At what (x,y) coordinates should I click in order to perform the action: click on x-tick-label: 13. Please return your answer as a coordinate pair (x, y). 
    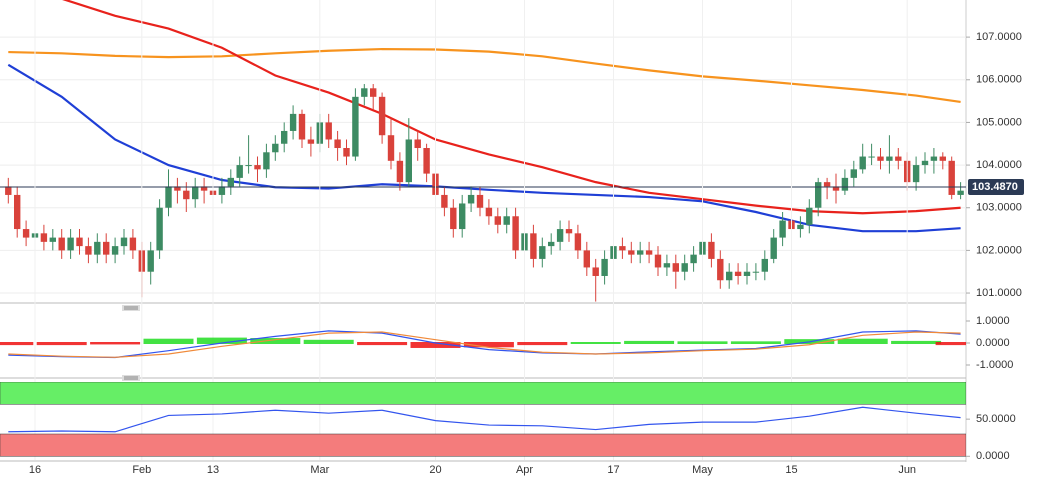
    Looking at the image, I should click on (213, 470).